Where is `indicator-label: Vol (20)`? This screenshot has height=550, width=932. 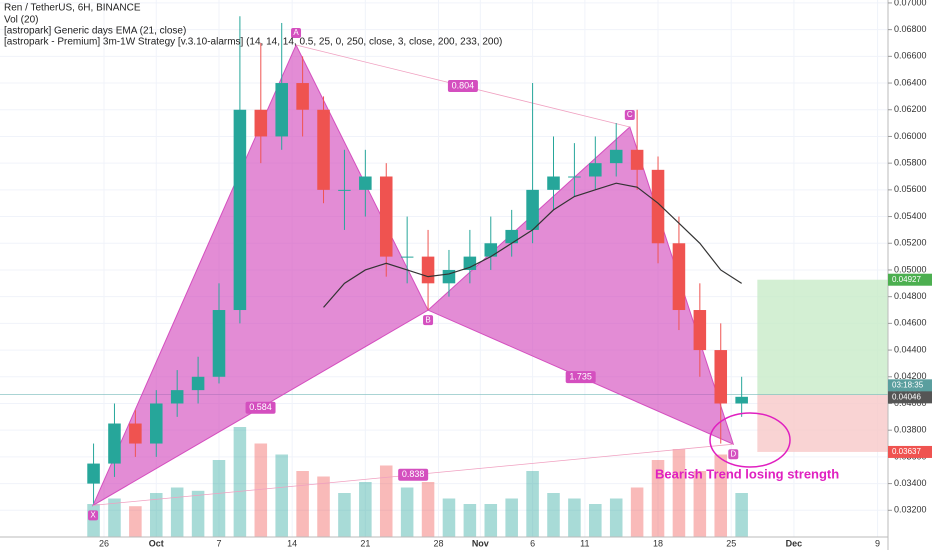 indicator-label: Vol (20) is located at coordinates (21, 20).